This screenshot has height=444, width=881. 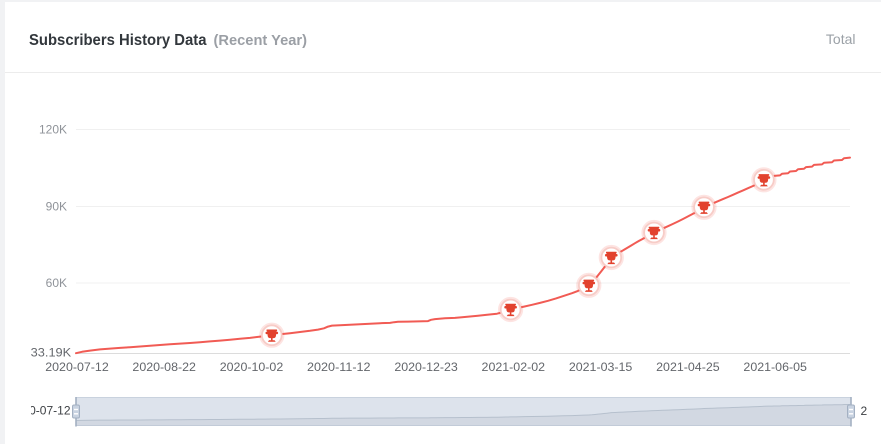 What do you see at coordinates (688, 367) in the screenshot?
I see `svg-text: 2021-04-25` at bounding box center [688, 367].